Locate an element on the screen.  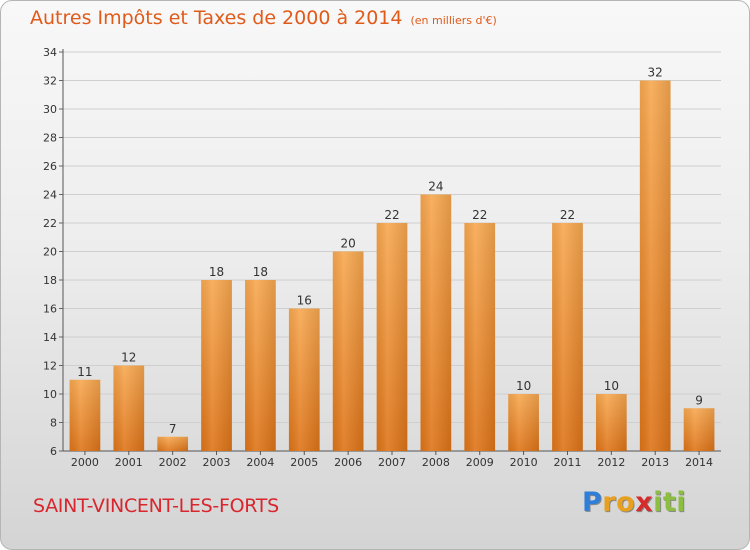
y-tick-label: 14 is located at coordinates (50, 337).